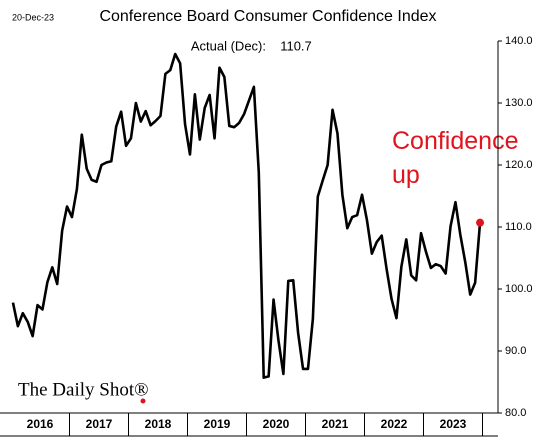 Image resolution: width=548 pixels, height=442 pixels. I want to click on y-tick-label: 110.0, so click(518, 227).